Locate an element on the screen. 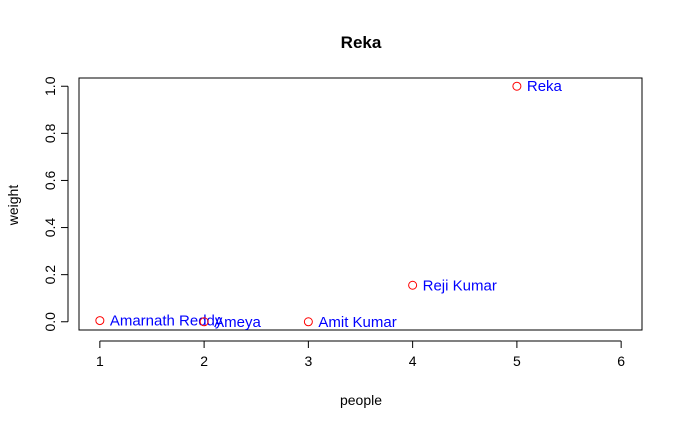 The height and width of the screenshot is (429, 683). y-tick-label: 0.8 is located at coordinates (50, 133).